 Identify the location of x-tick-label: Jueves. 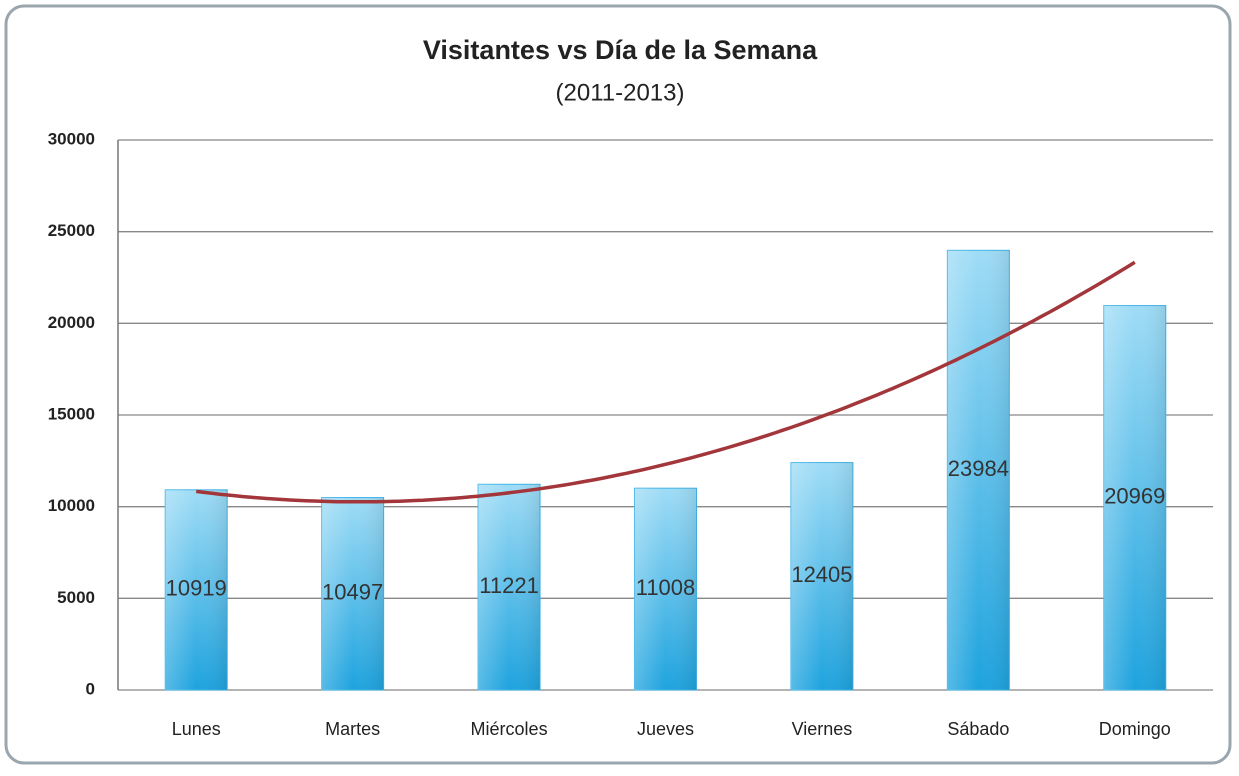
(665, 729).